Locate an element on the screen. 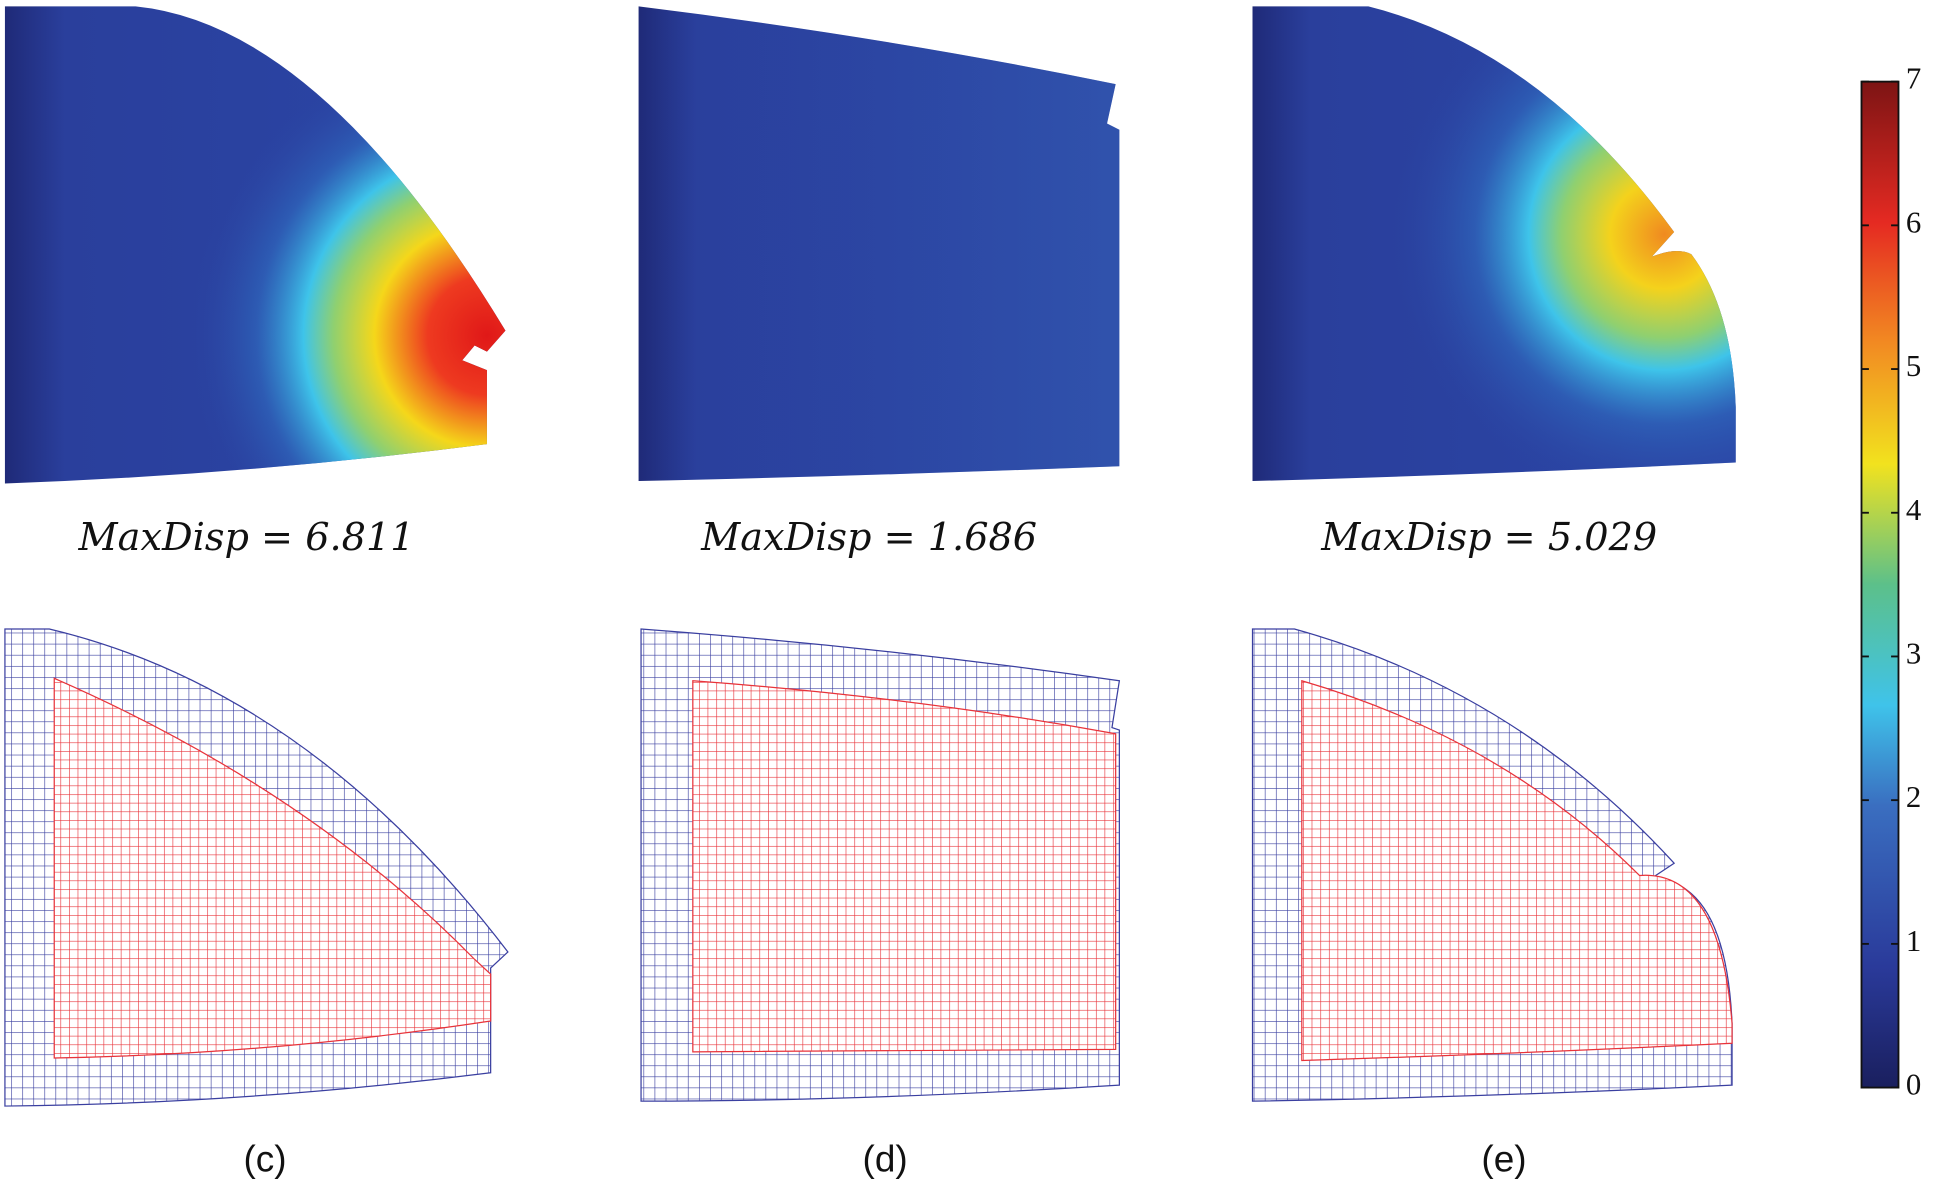  colorbar-tick-label: 7 is located at coordinates (1913, 79).